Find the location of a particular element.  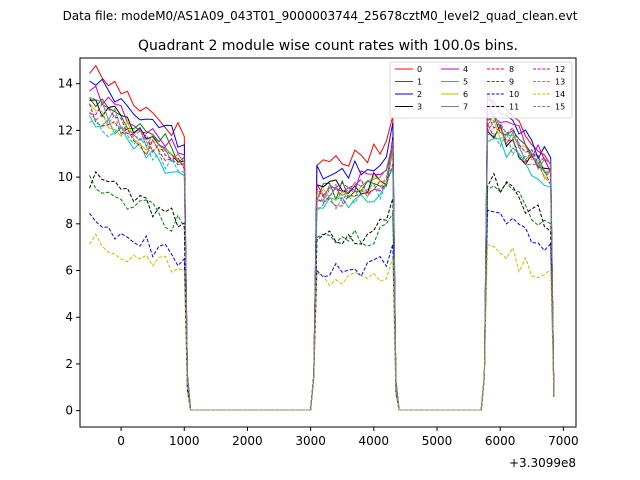

legend-label-14: 14 is located at coordinates (560, 94).